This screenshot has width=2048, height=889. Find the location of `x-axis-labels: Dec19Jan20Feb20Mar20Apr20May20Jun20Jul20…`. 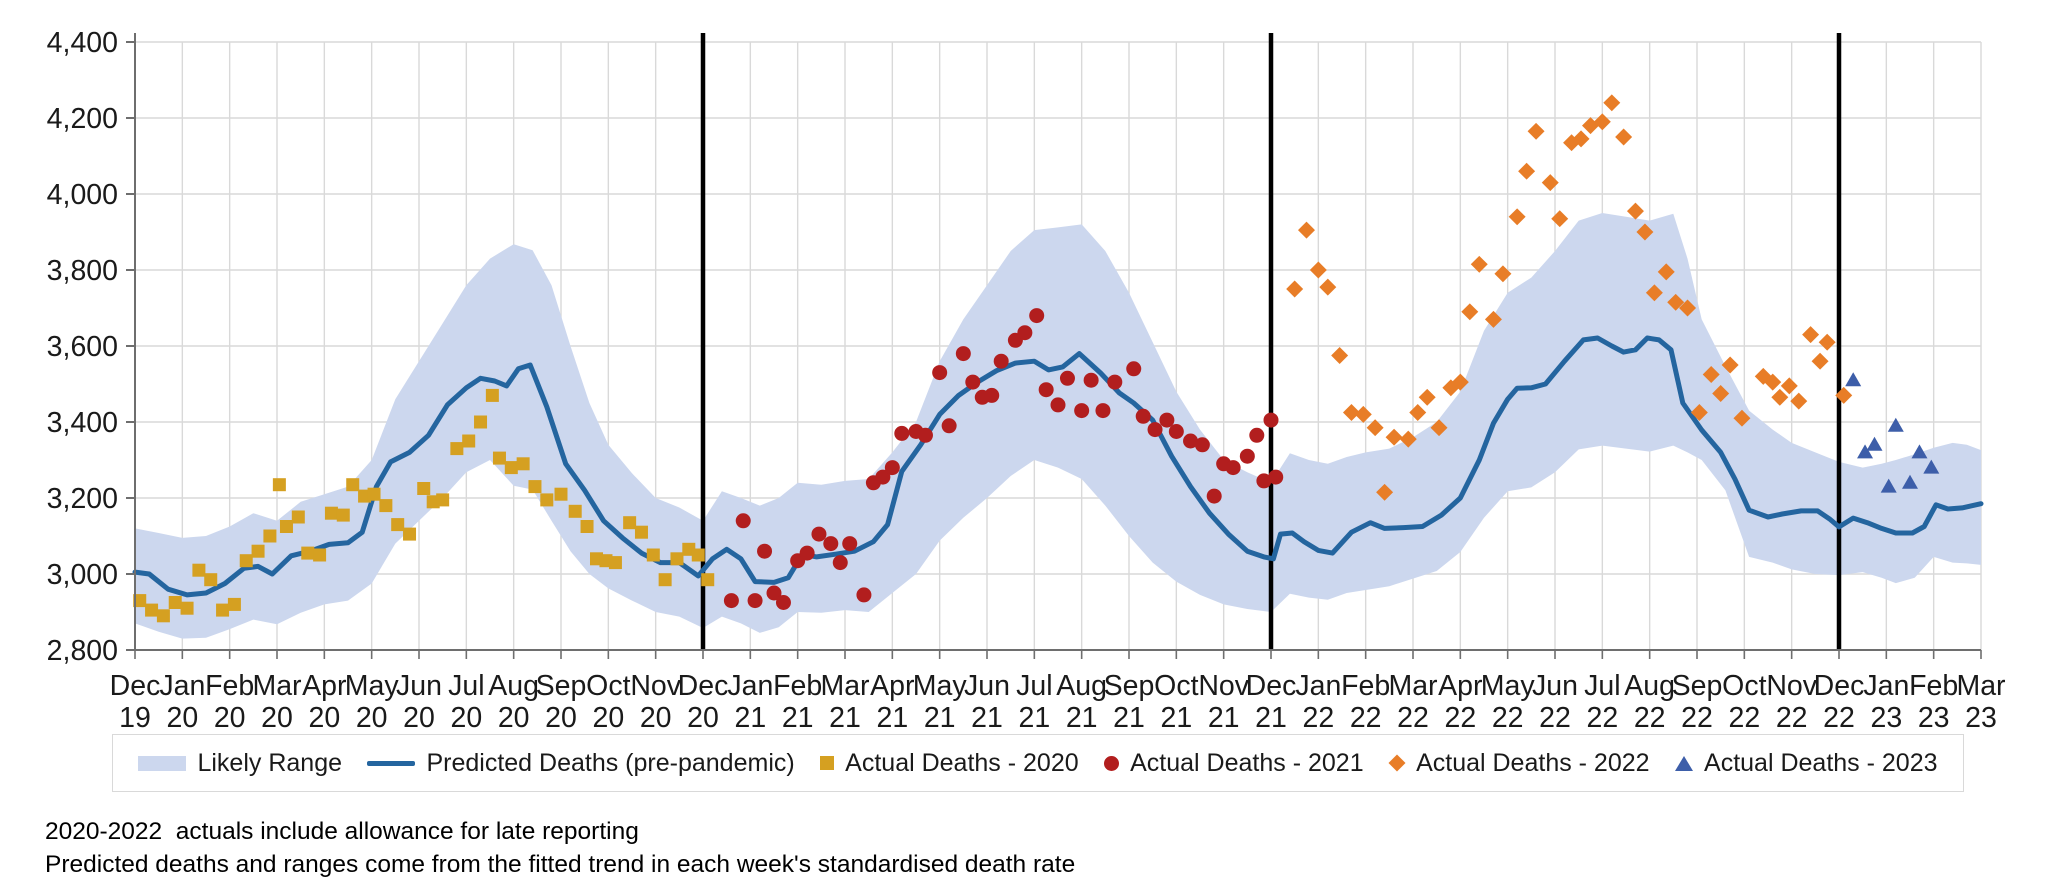

x-axis-labels: Dec19Jan20Feb20Mar20Apr20May20Jun20Jul20… is located at coordinates (1058, 691).